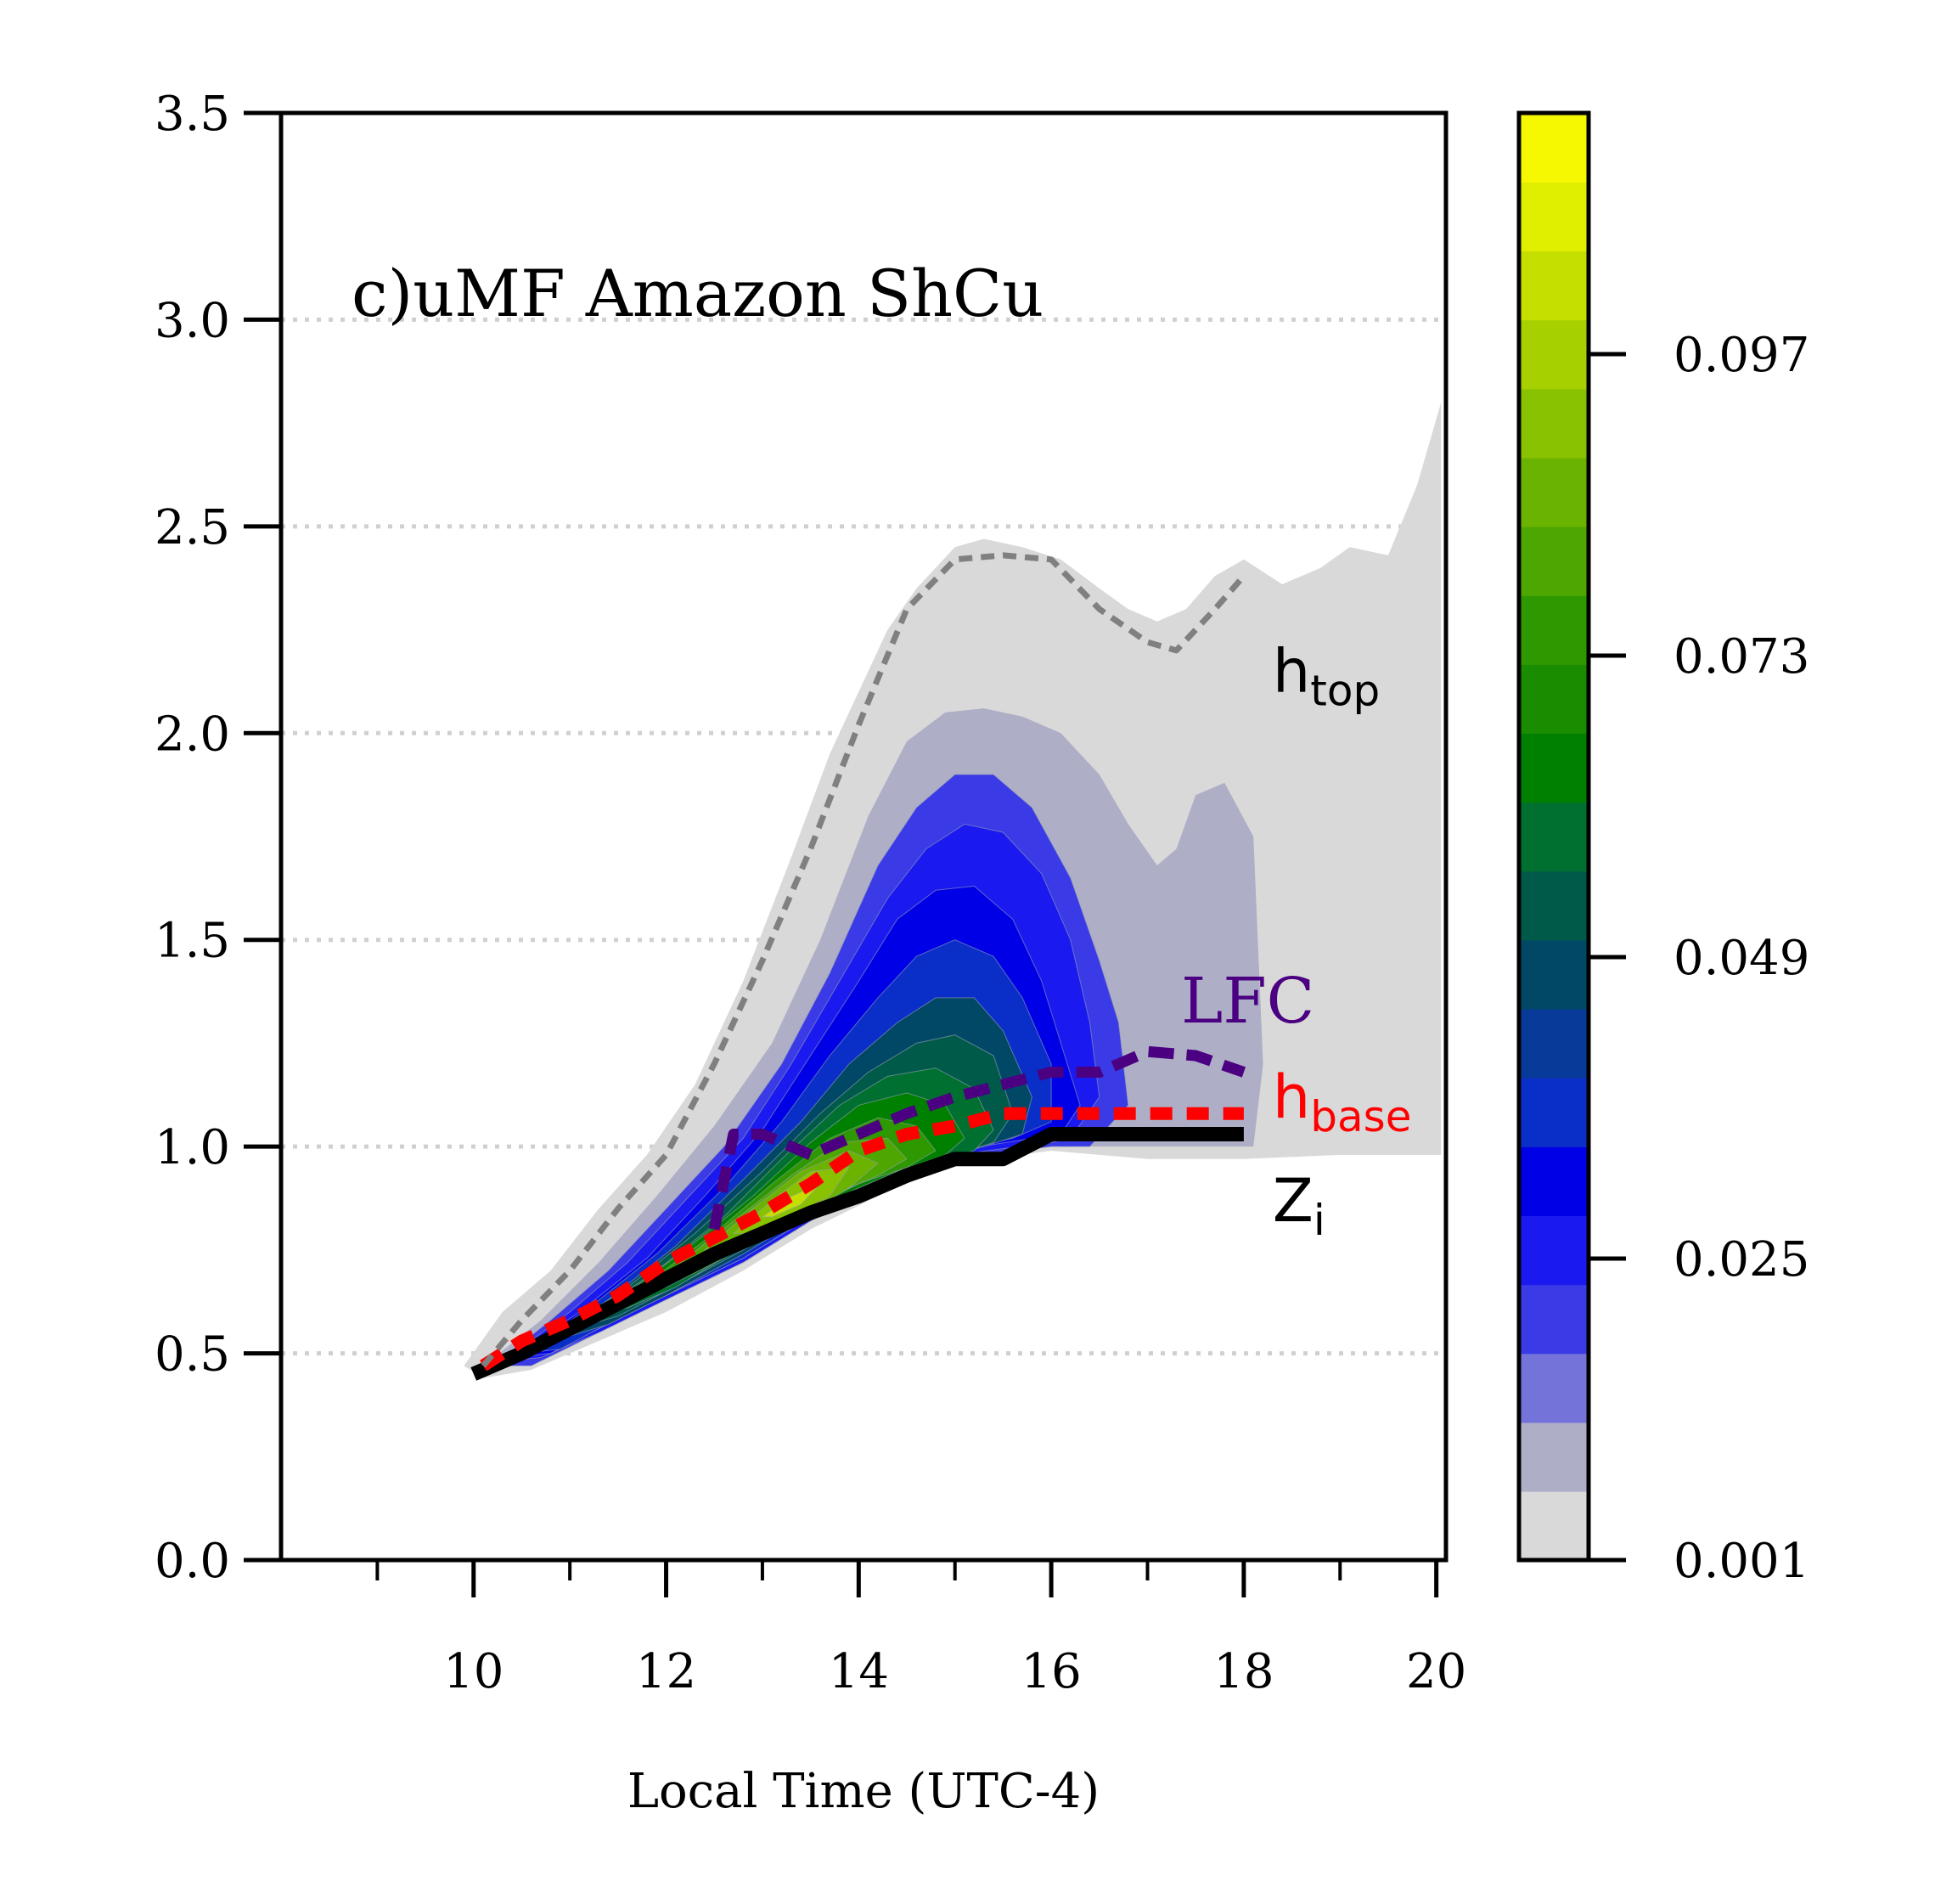 This screenshot has height=1904, width=1952. What do you see at coordinates (1247, 1001) in the screenshot?
I see `line-label-lfc: LFC` at bounding box center [1247, 1001].